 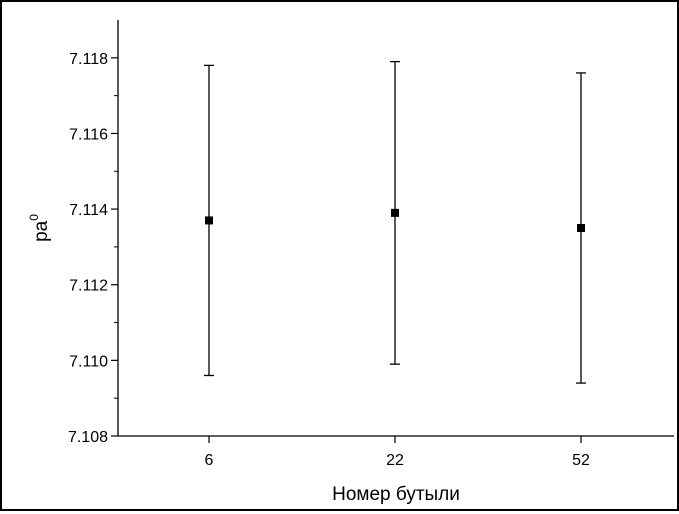 I want to click on x-tick-label: 22, so click(x=395, y=460).